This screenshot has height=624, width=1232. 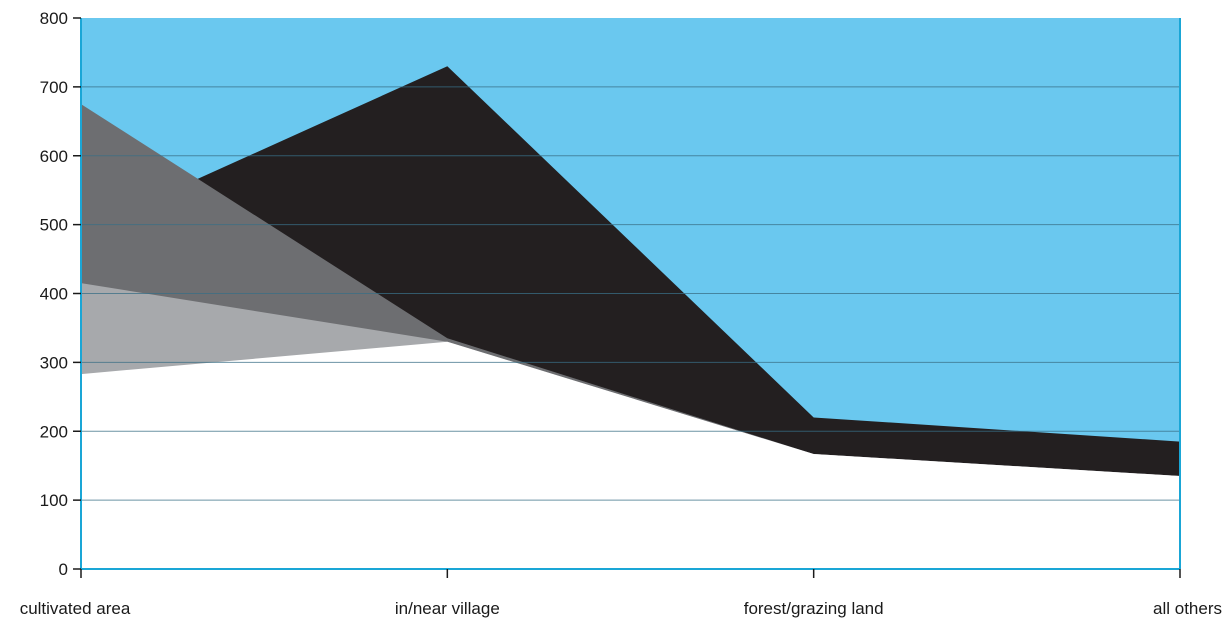 I want to click on y-axis-ticks: 0 100 200 300 400 500 600 700 800, so click(x=60, y=294).